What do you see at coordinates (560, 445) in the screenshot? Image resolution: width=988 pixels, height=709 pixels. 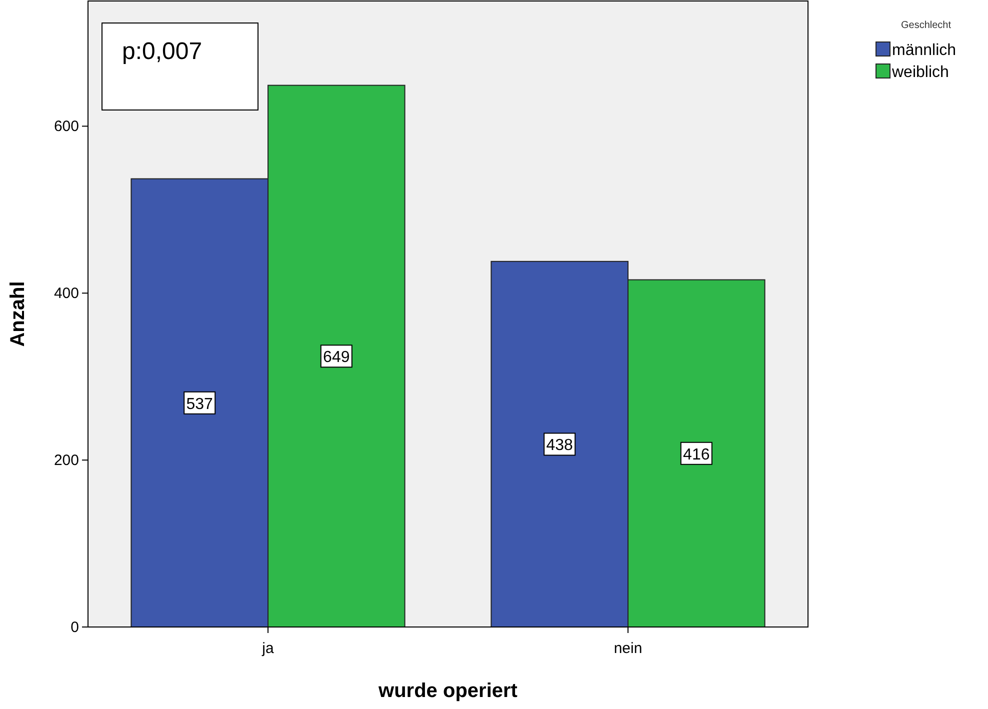 I see `data-label: 438` at bounding box center [560, 445].